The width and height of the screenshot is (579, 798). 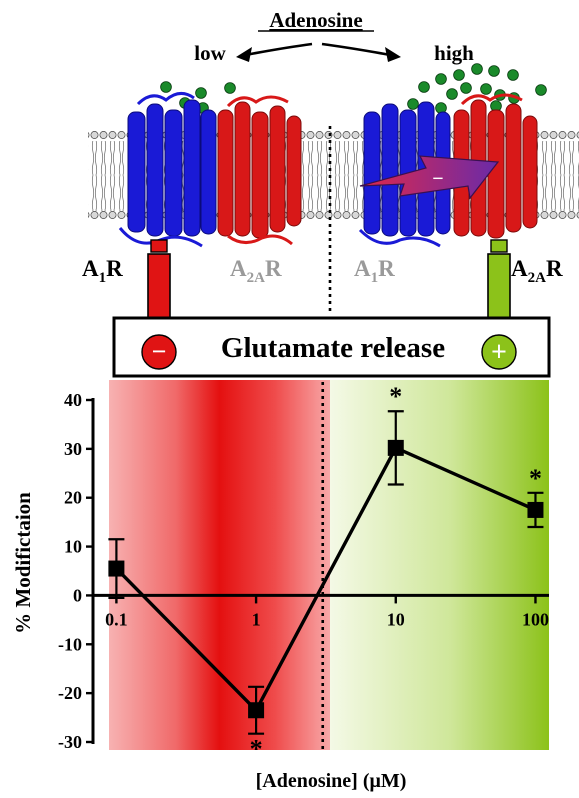 What do you see at coordinates (73, 498) in the screenshot?
I see `y-tick-label-2: 20` at bounding box center [73, 498].